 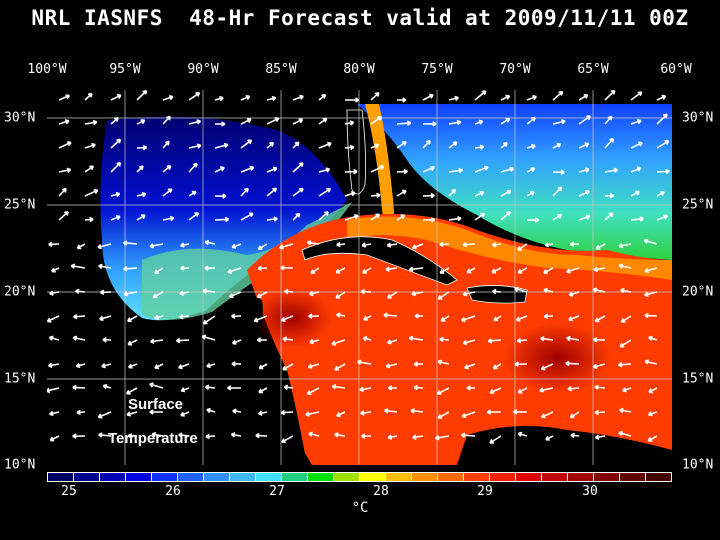 What do you see at coordinates (277, 491) in the screenshot?
I see `colorbar-tick-27: 27` at bounding box center [277, 491].